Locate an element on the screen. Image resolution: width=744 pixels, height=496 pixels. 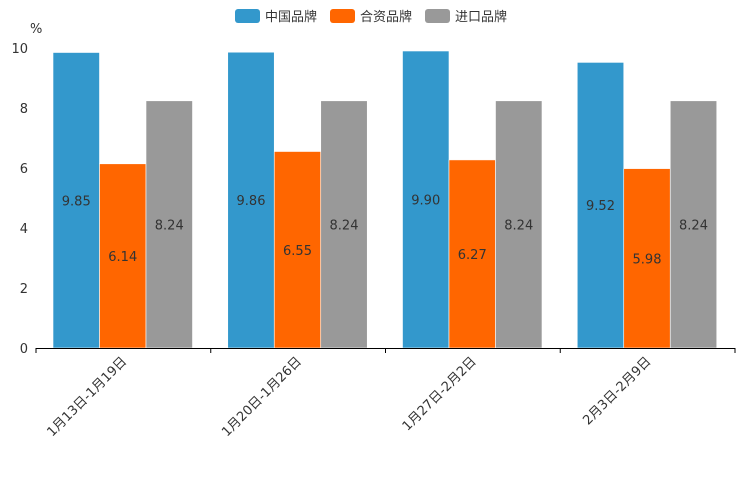
data-label: 9.52 is located at coordinates (600, 206).